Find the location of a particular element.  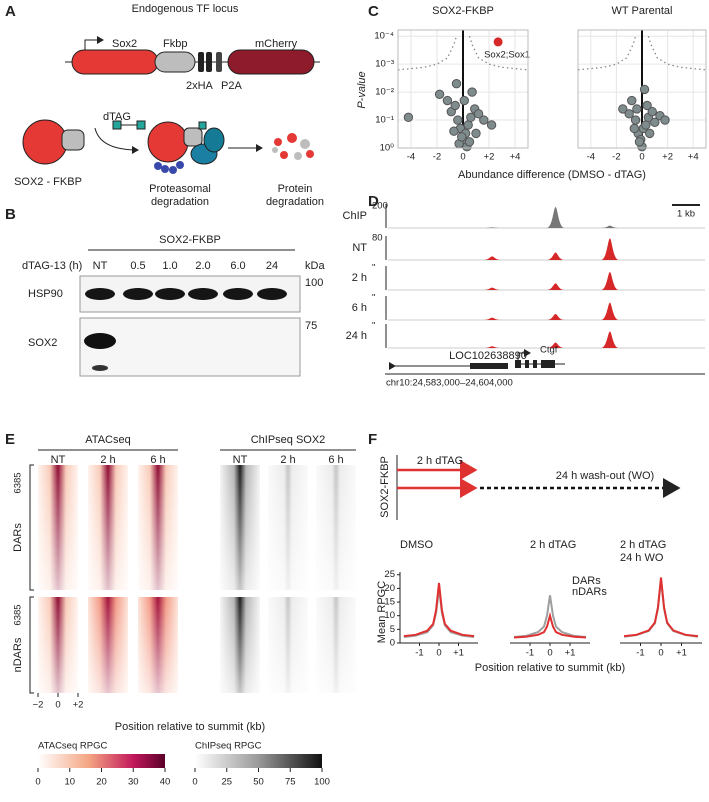

colorbar-tick-label: 50 is located at coordinates (258, 782).